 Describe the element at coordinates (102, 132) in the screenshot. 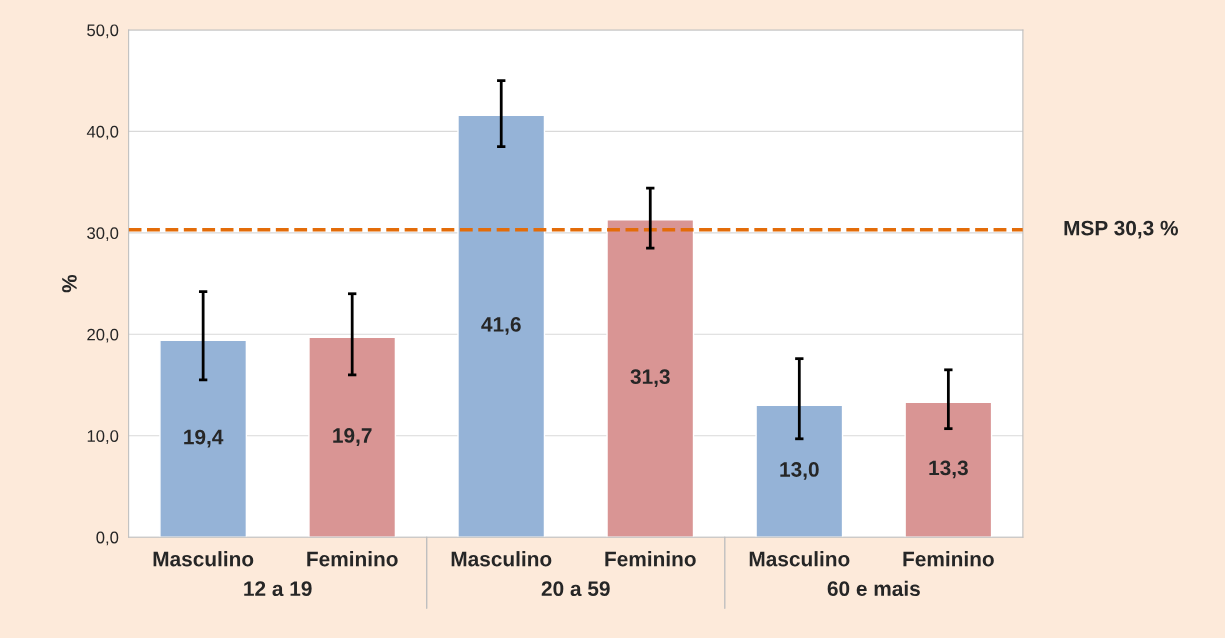

I see `y-tick-label: 40,0` at that location.